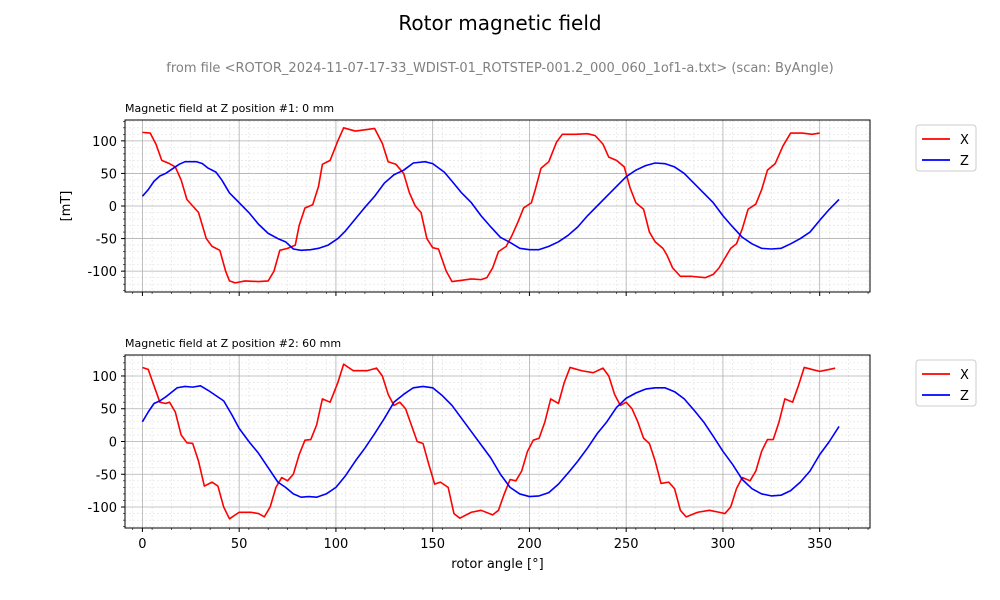 The image size is (1000, 600). Describe the element at coordinates (499, 23) in the screenshot. I see `figure-title: Rotor magnetic field` at that location.